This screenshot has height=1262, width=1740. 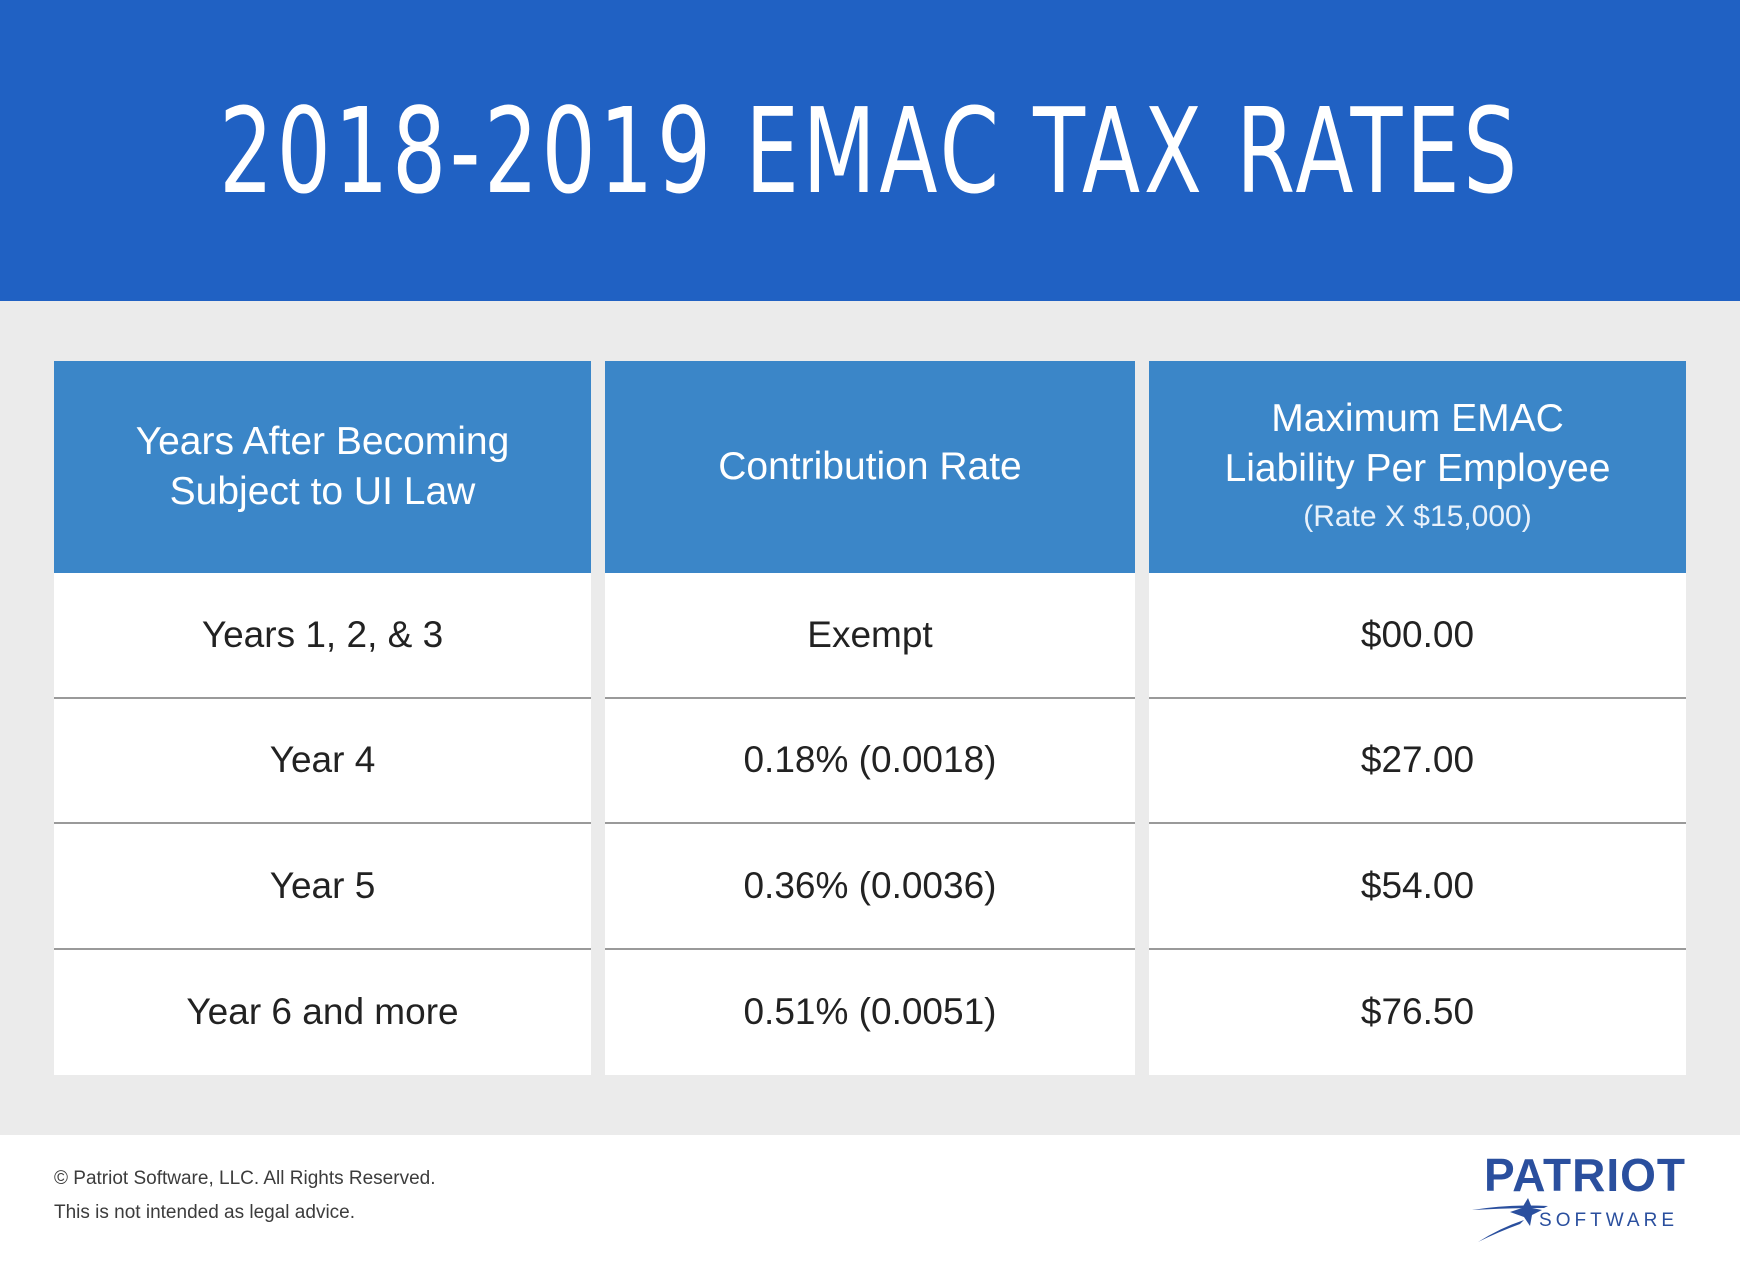 I want to click on header-line: Liability Per Employee, so click(x=1417, y=468).